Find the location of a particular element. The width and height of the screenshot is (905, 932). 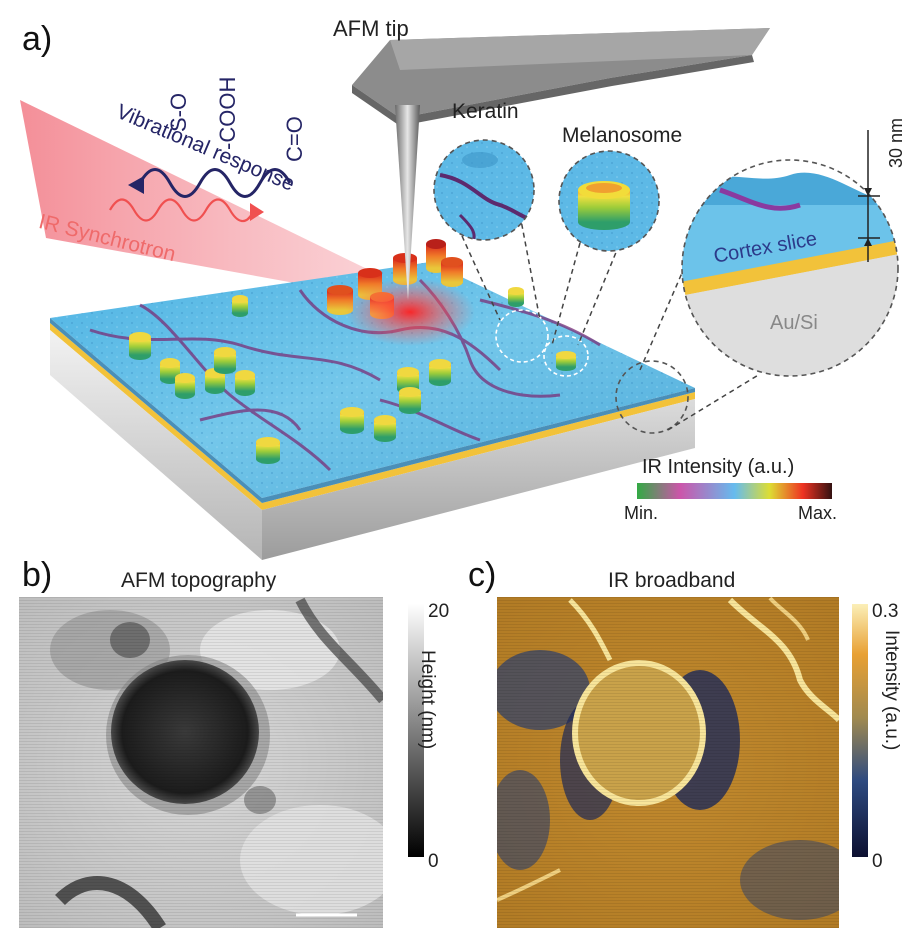

height-colorbar is located at coordinates (416, 730).